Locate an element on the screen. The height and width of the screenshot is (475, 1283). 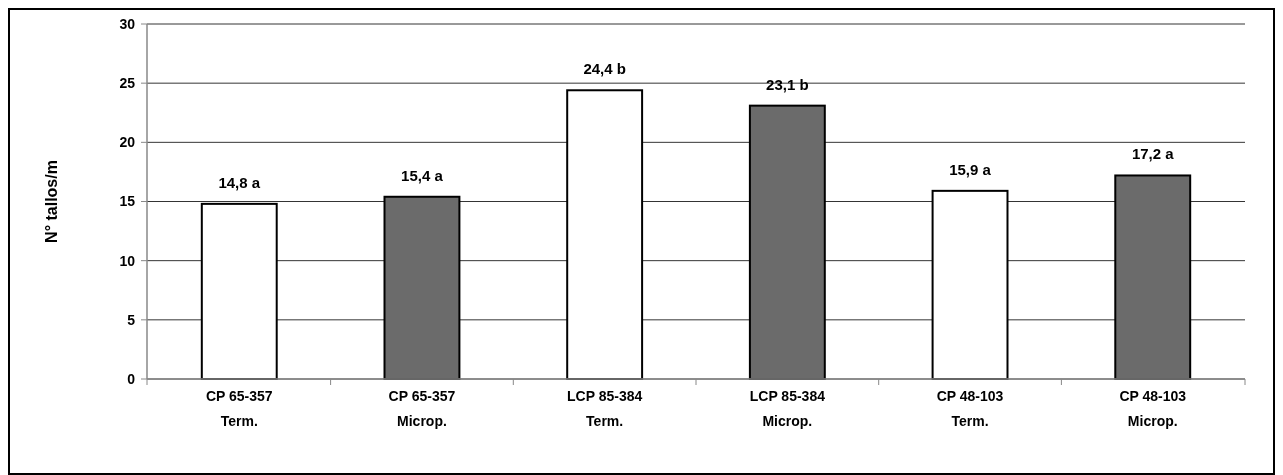
y-axis-title: N° tallos/m is located at coordinates (51, 201).